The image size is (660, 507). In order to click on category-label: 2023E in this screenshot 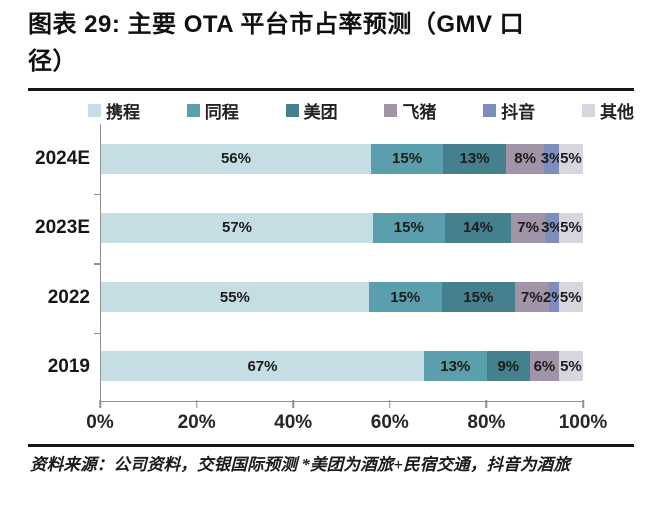, I will do `click(62, 228)`.